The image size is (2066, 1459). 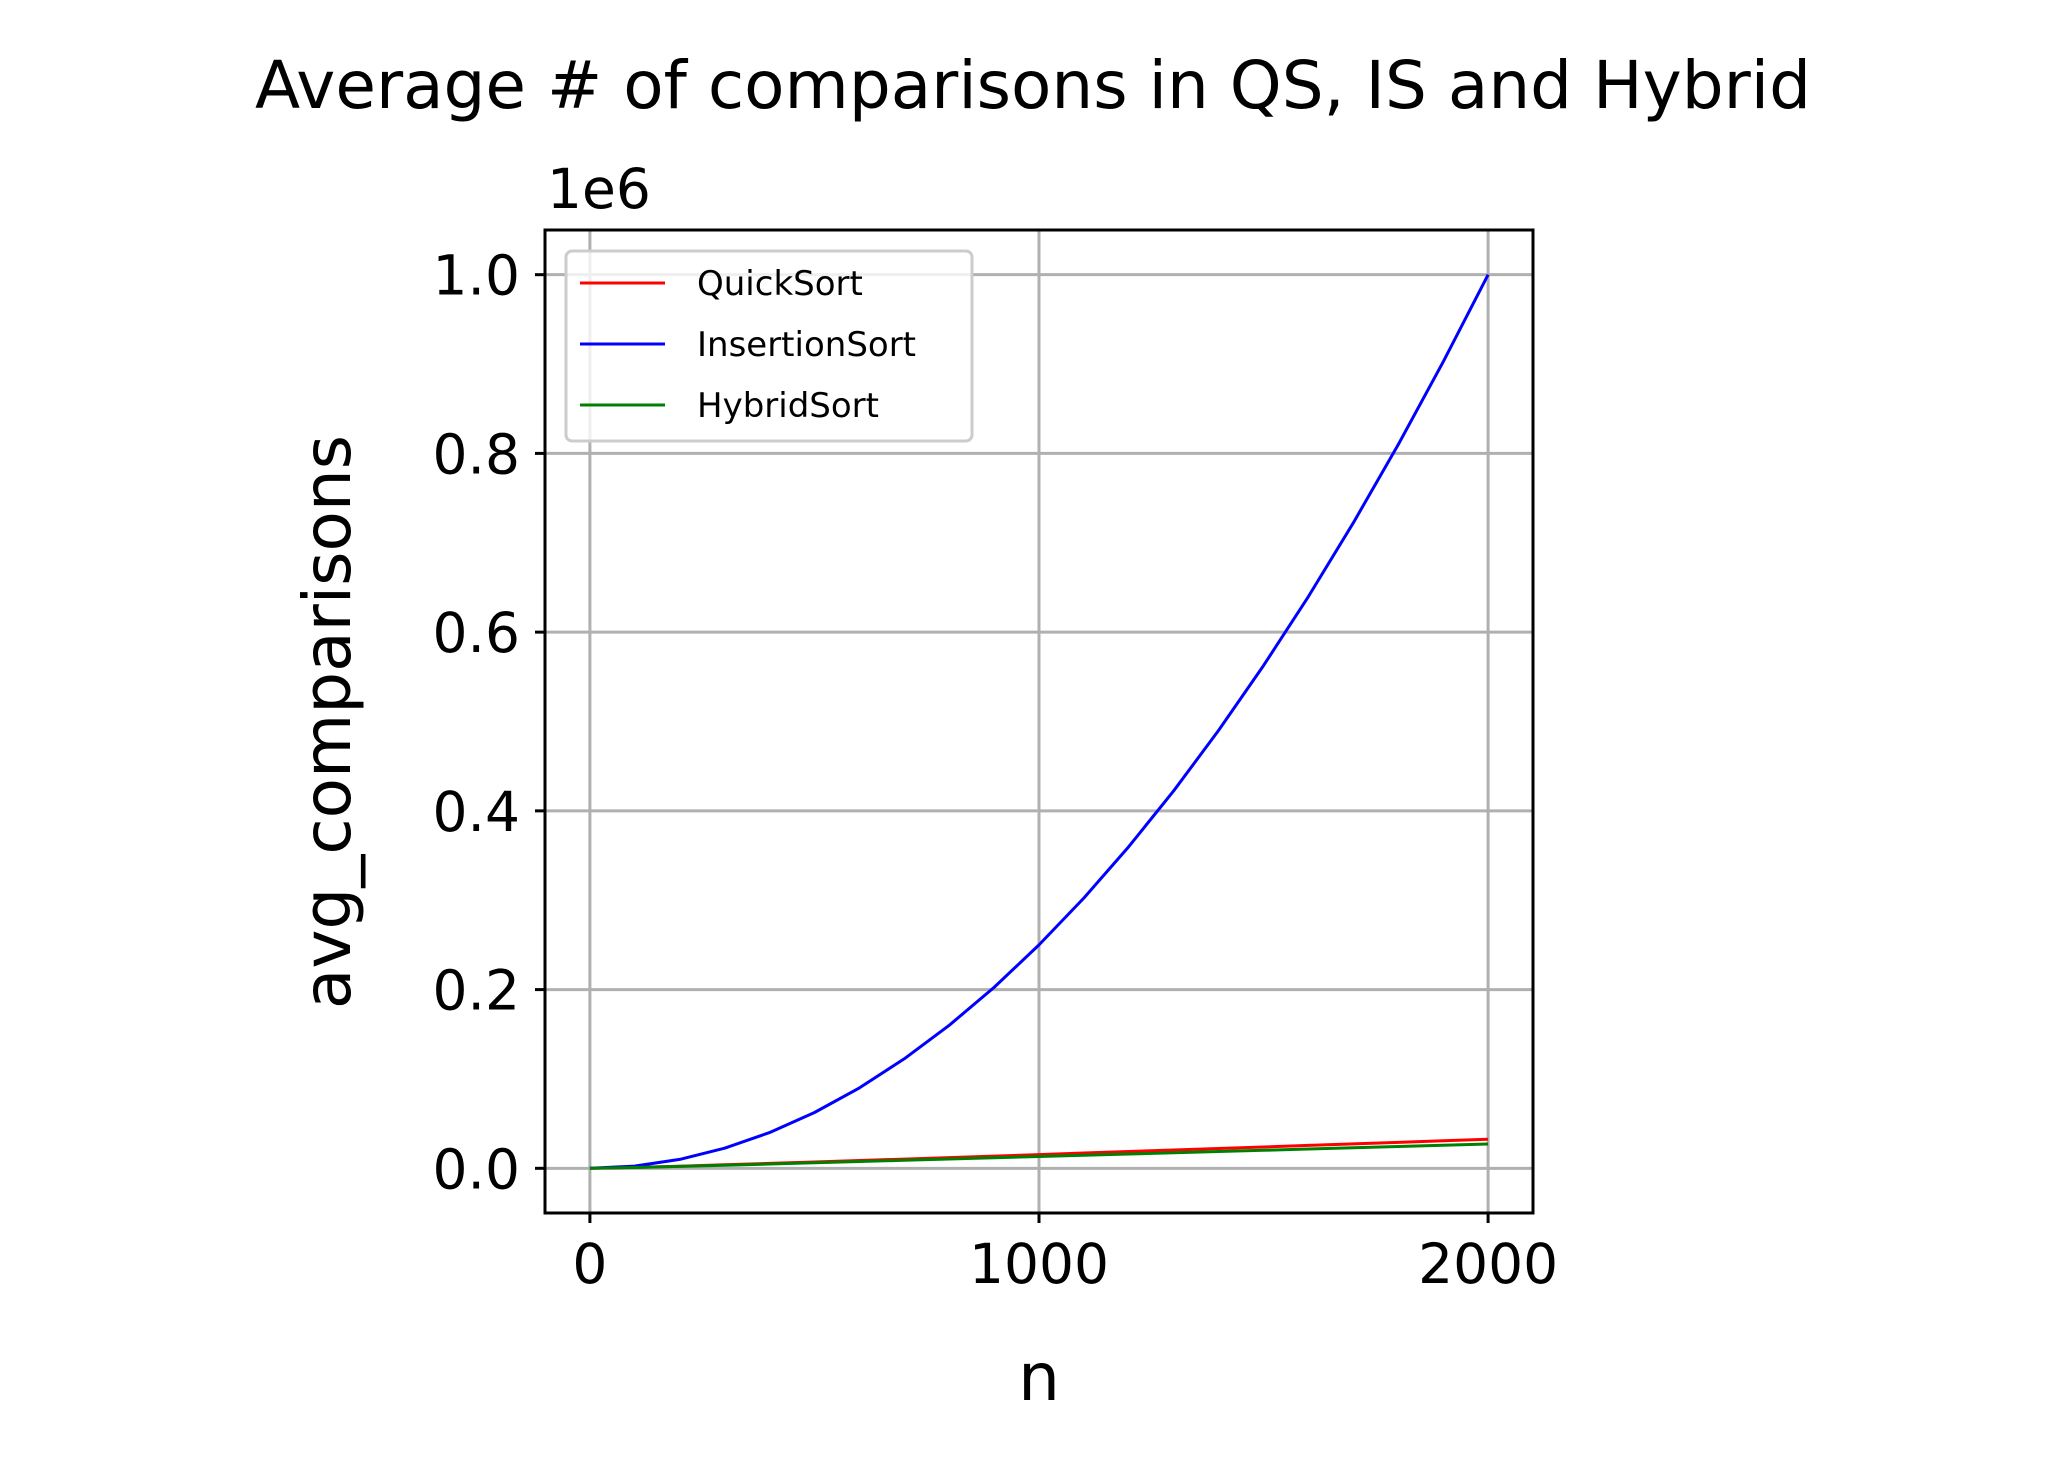 I want to click on x-tick-label: 2000, so click(x=1488, y=1264).